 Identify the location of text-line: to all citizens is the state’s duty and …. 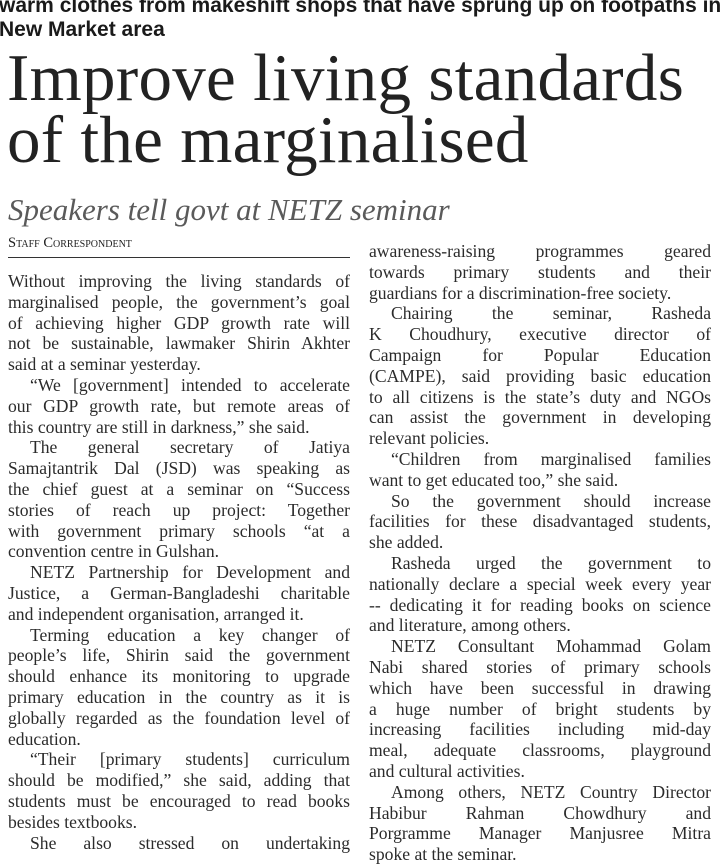
(540, 396).